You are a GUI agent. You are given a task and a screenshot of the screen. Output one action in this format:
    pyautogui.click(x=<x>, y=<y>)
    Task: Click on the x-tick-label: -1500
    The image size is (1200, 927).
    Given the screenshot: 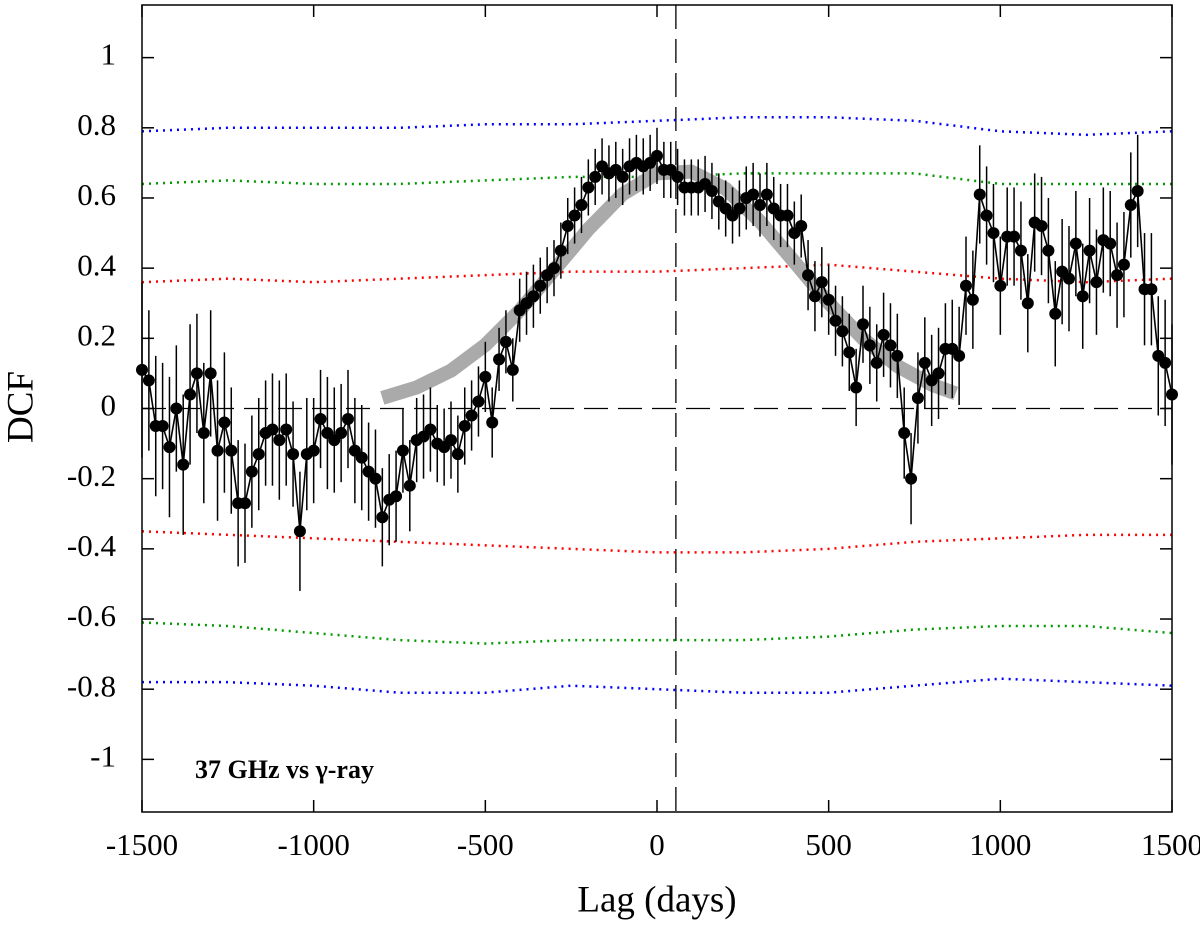 What is the action you would take?
    pyautogui.click(x=142, y=844)
    